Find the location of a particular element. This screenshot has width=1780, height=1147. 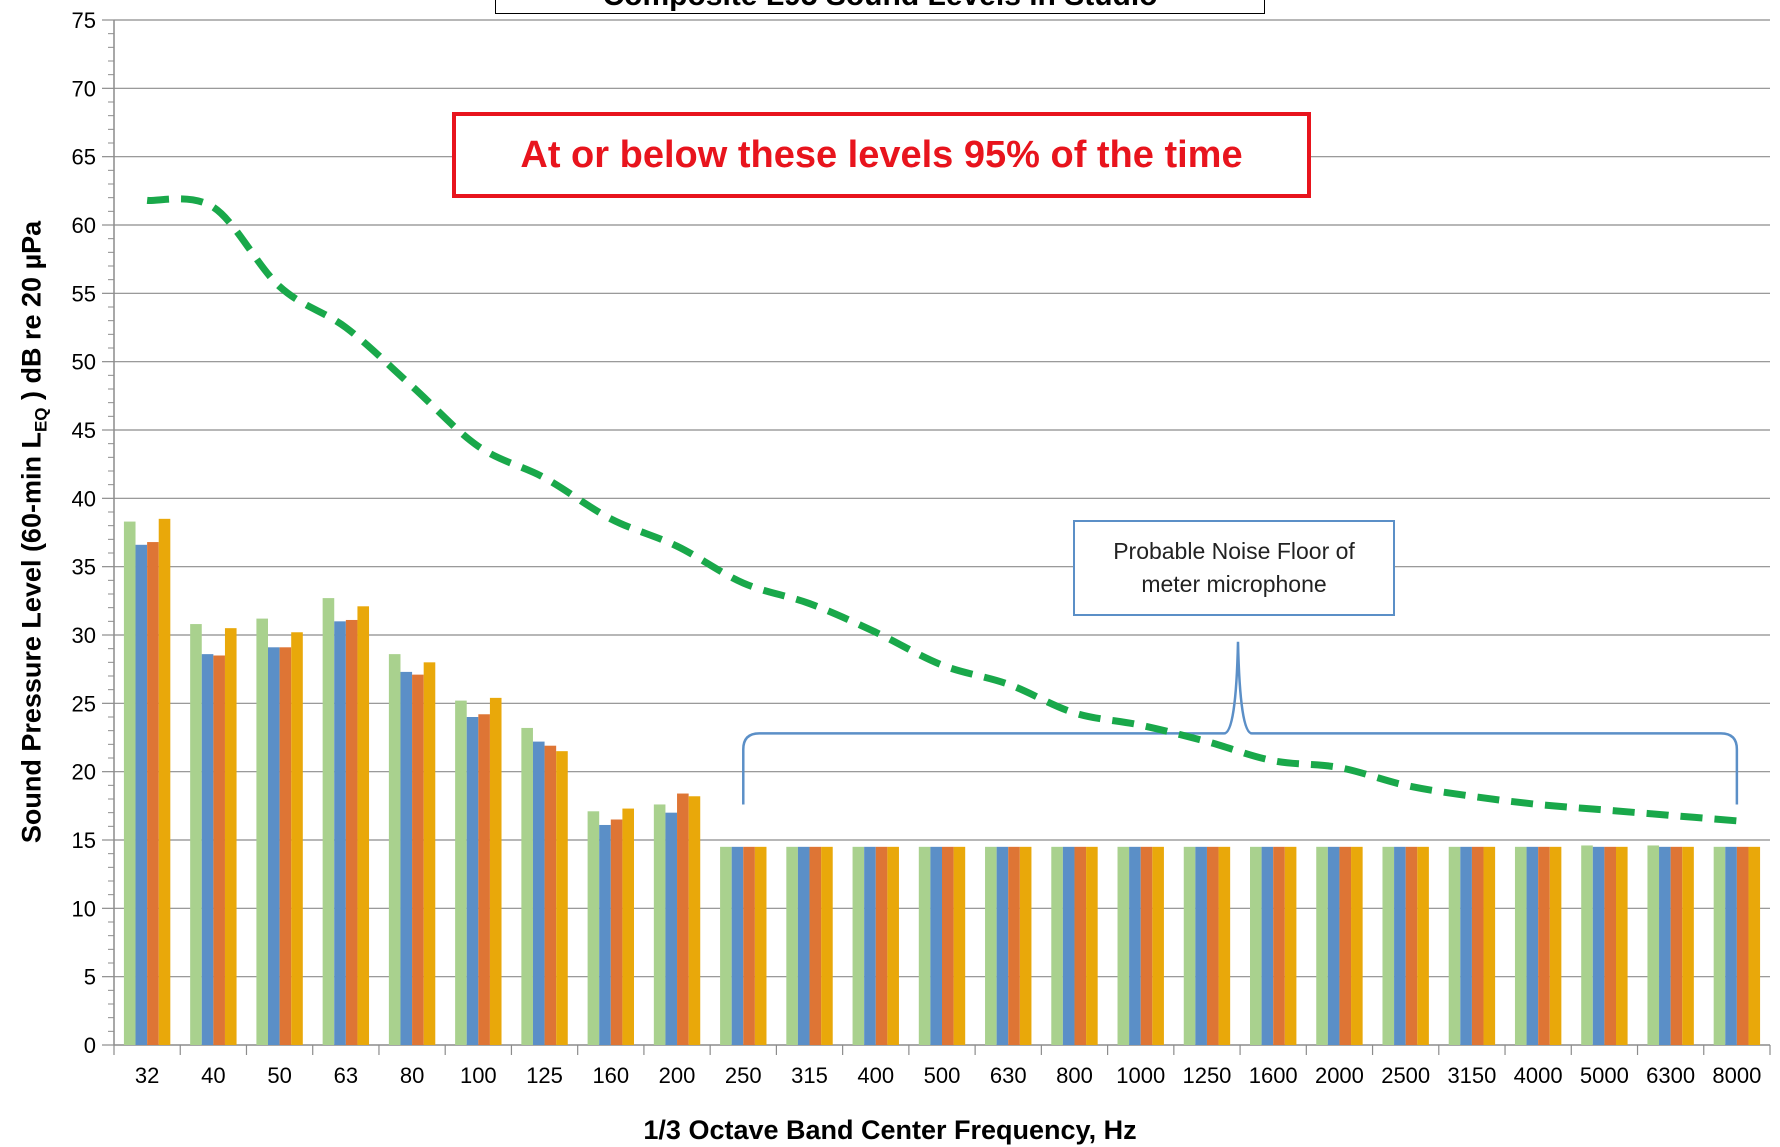

y-tick-label: 75 is located at coordinates (84, 20).